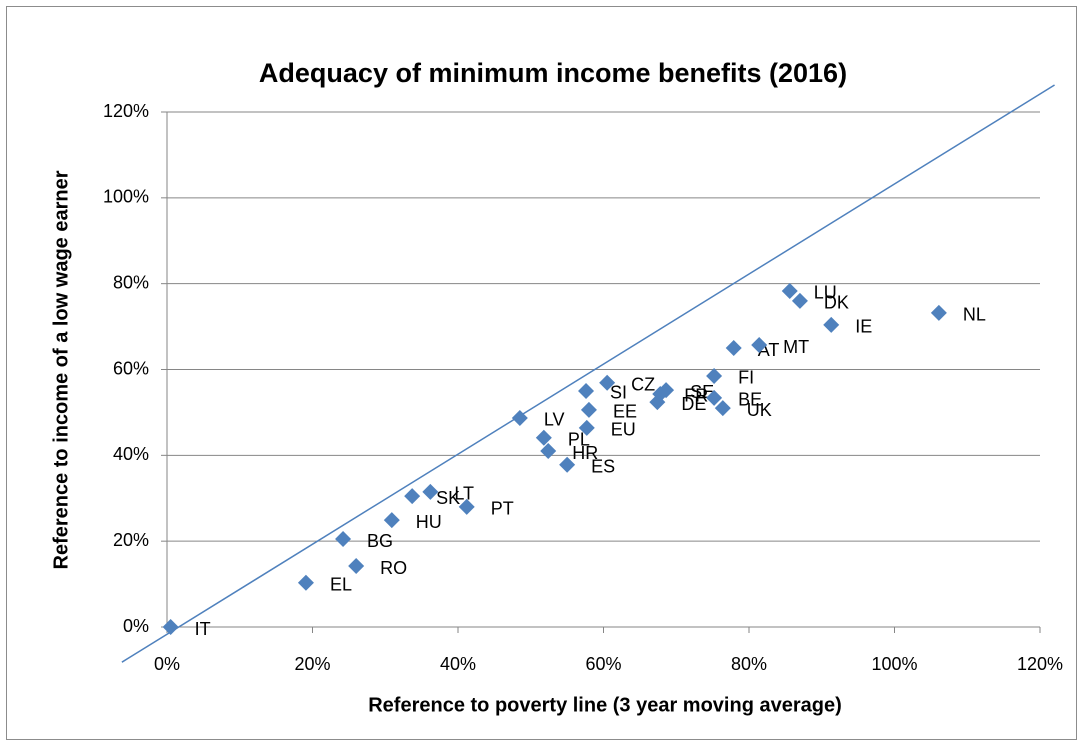 The height and width of the screenshot is (746, 1083). Describe the element at coordinates (585, 453) in the screenshot. I see `point-label: HR` at that location.